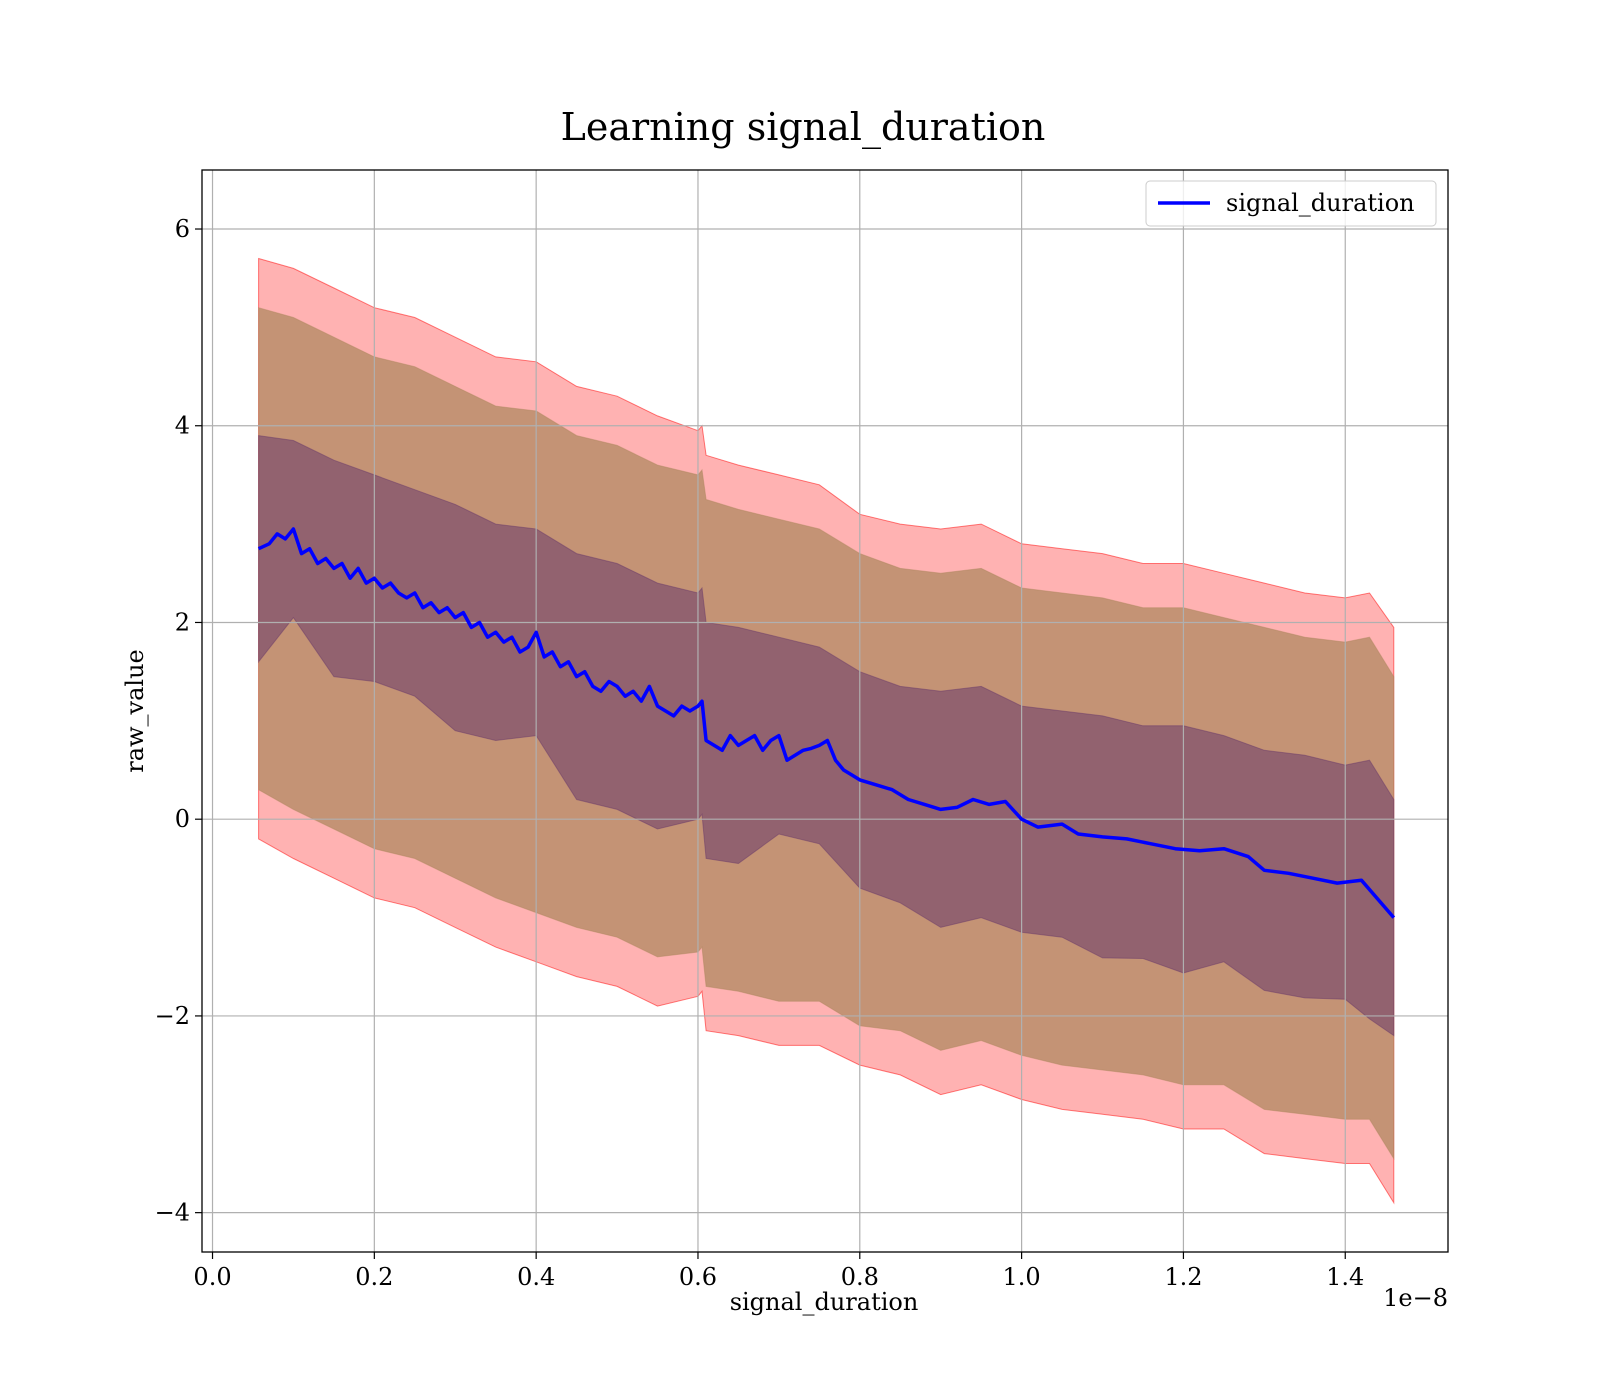  Describe the element at coordinates (135, 711) in the screenshot. I see `y-axis-label: raw_value` at that location.